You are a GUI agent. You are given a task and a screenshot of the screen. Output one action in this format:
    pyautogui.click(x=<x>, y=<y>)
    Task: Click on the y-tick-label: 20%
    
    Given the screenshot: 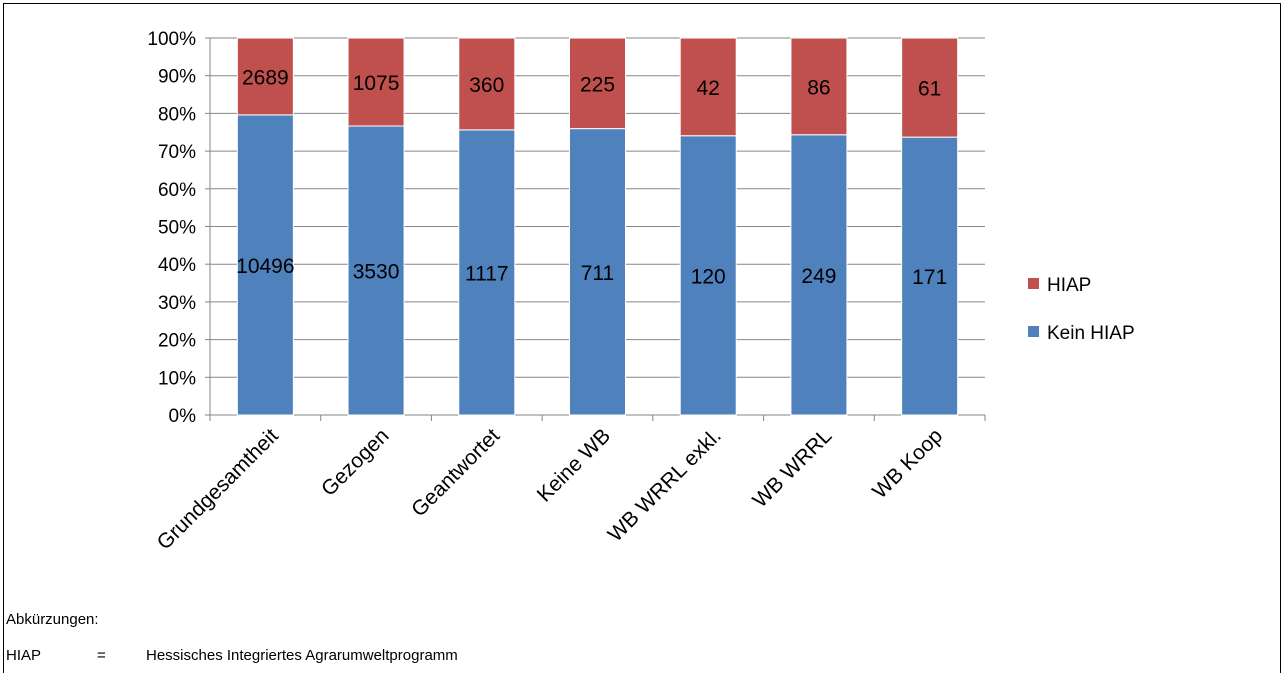 What is the action you would take?
    pyautogui.click(x=177, y=341)
    